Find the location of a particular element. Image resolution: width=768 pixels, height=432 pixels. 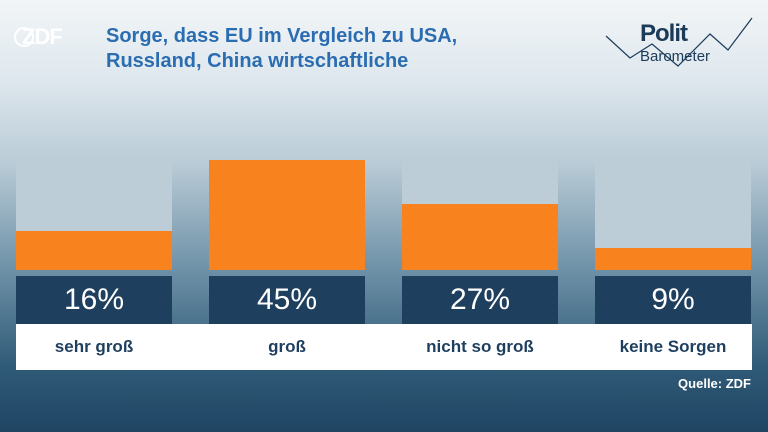

politbarometer-line-icon is located at coordinates (679, 42).